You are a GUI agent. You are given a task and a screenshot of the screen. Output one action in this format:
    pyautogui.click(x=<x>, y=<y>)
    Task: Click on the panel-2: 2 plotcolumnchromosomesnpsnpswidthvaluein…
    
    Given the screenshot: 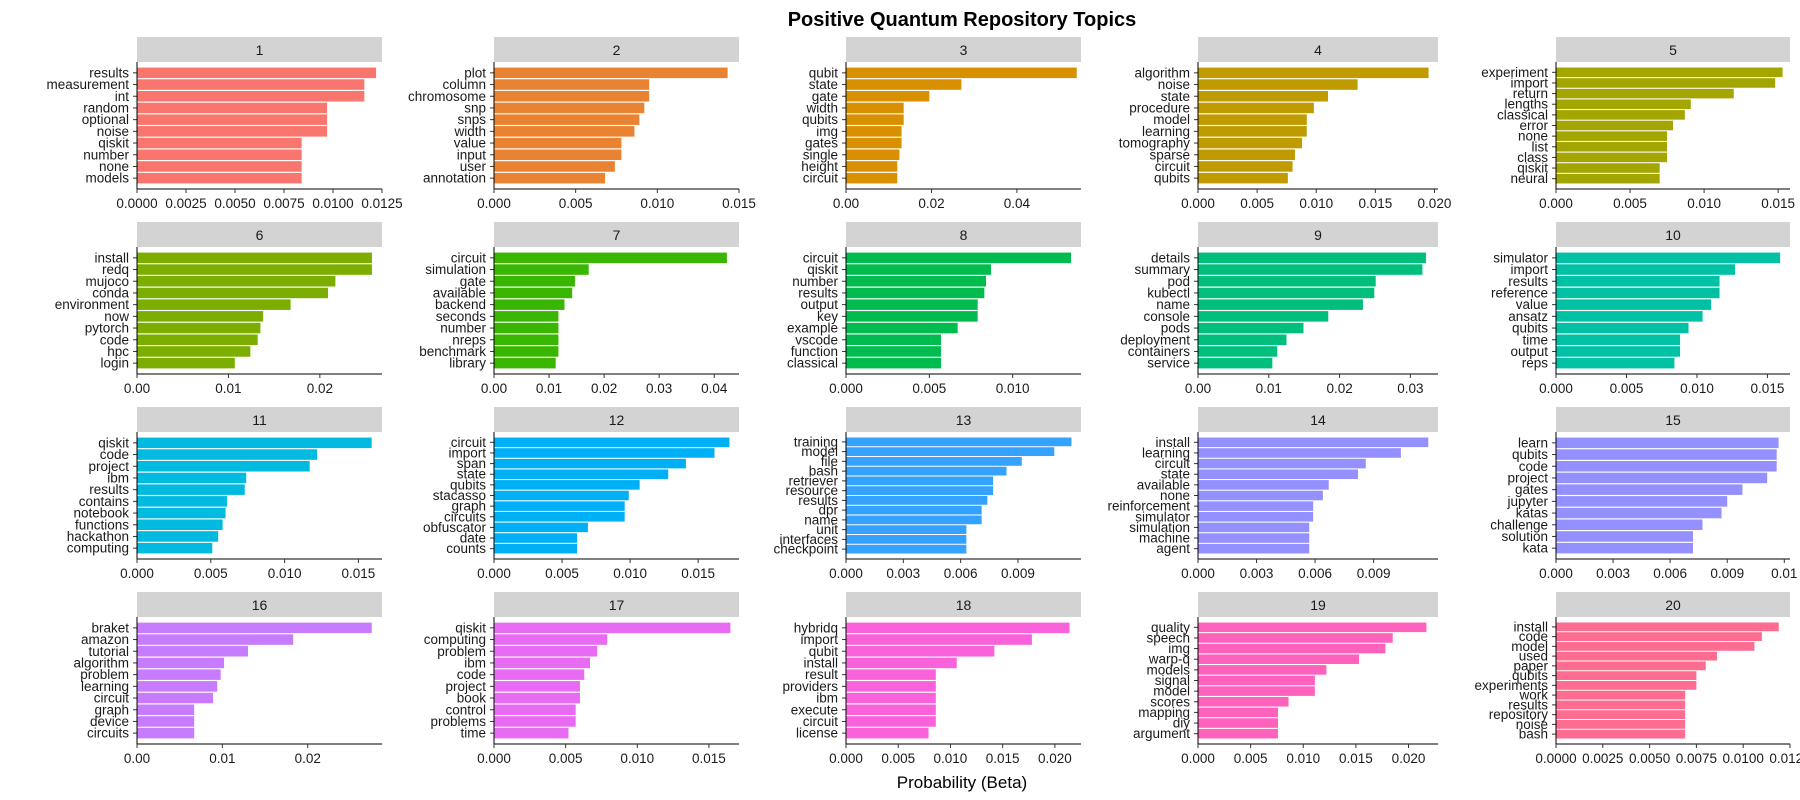 What is the action you would take?
    pyautogui.click(x=582, y=124)
    